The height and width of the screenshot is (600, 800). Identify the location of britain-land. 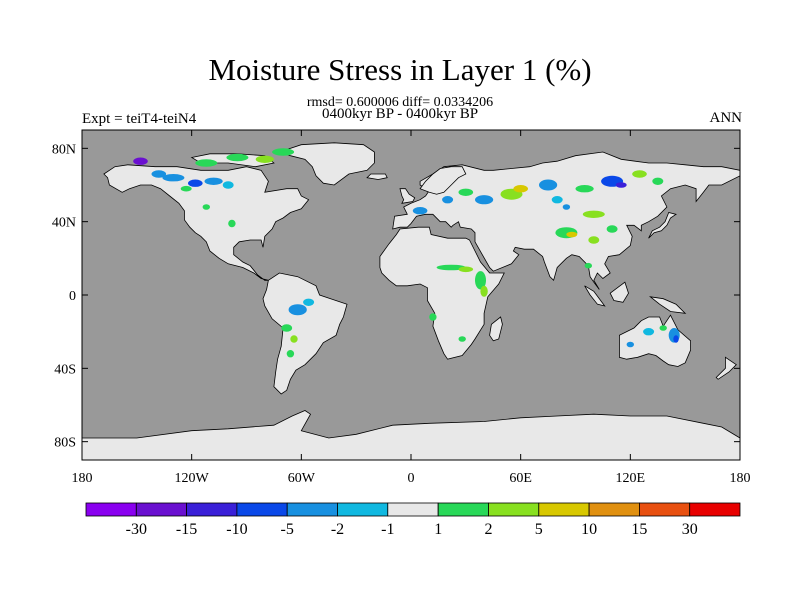
(407, 196).